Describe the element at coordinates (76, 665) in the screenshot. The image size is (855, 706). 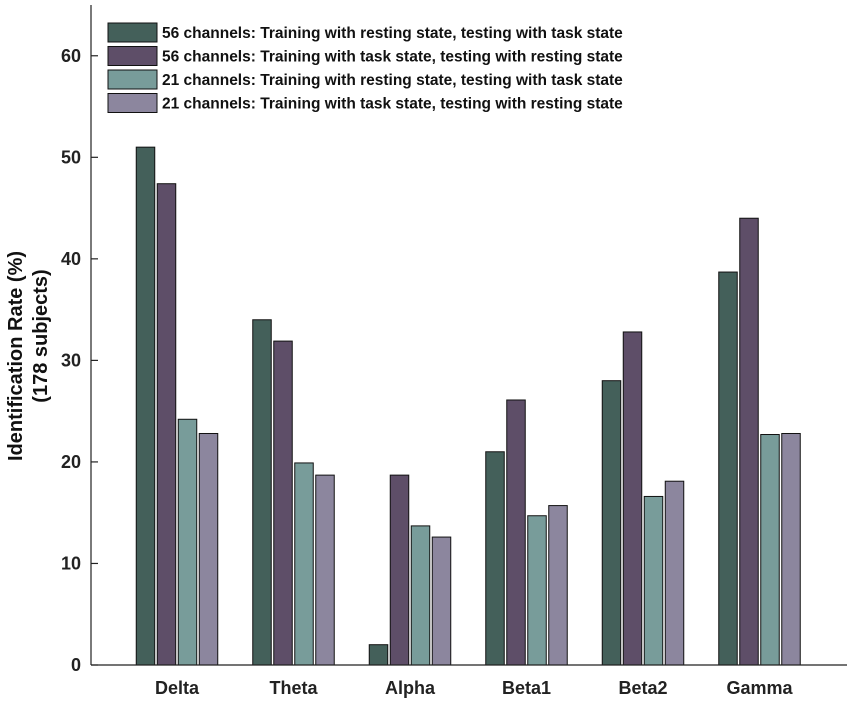
I see `y-tick-label: 0` at that location.